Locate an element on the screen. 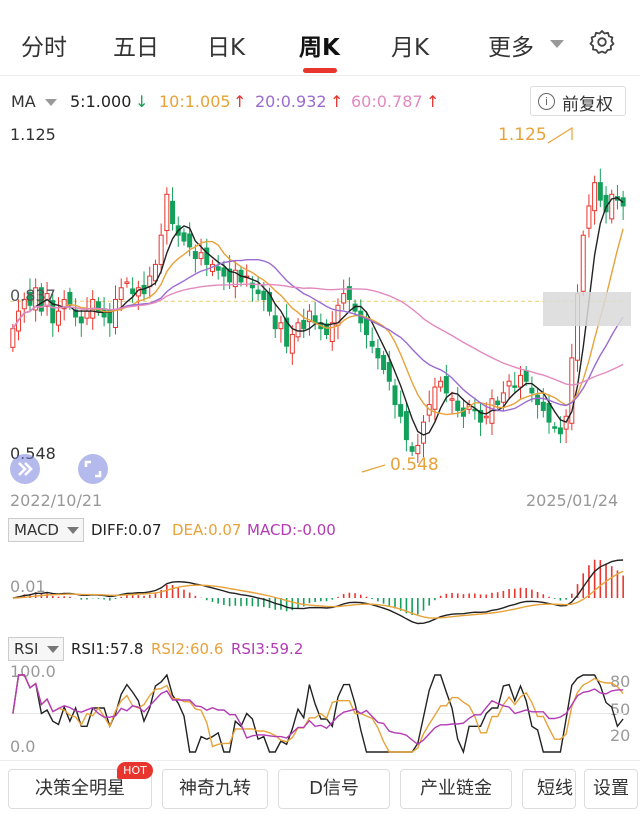 The image size is (640, 818). tab-five-day: 五日 is located at coordinates (136, 48).